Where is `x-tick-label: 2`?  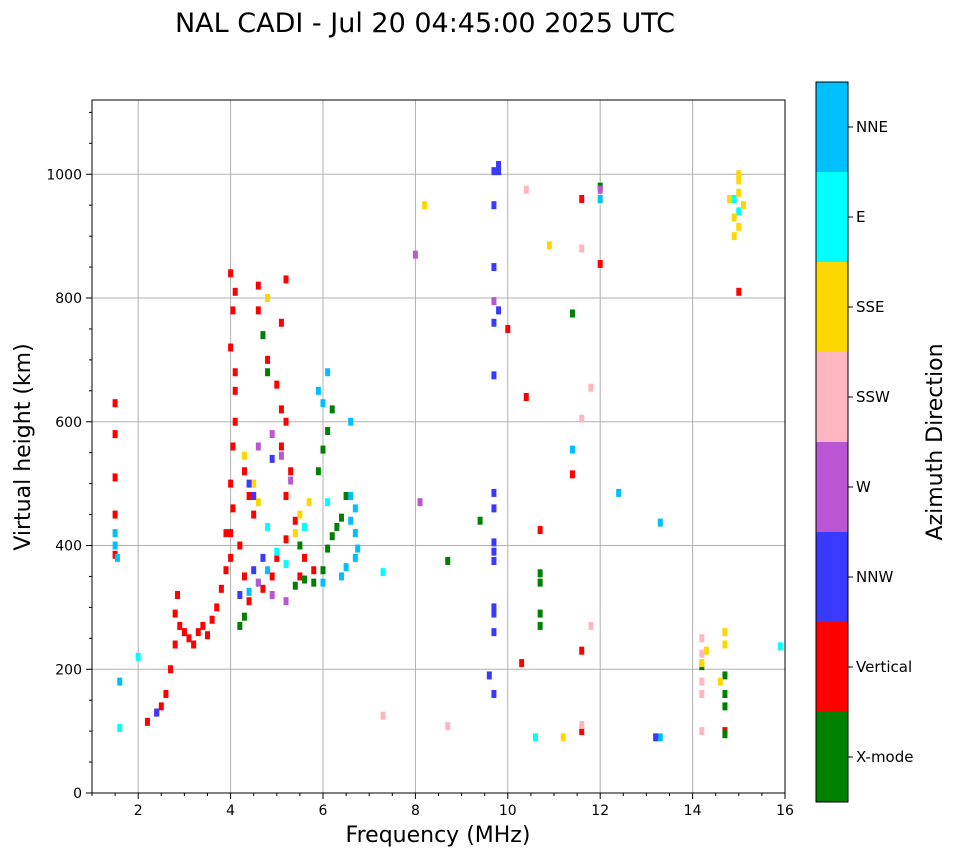
x-tick-label: 2 is located at coordinates (138, 811).